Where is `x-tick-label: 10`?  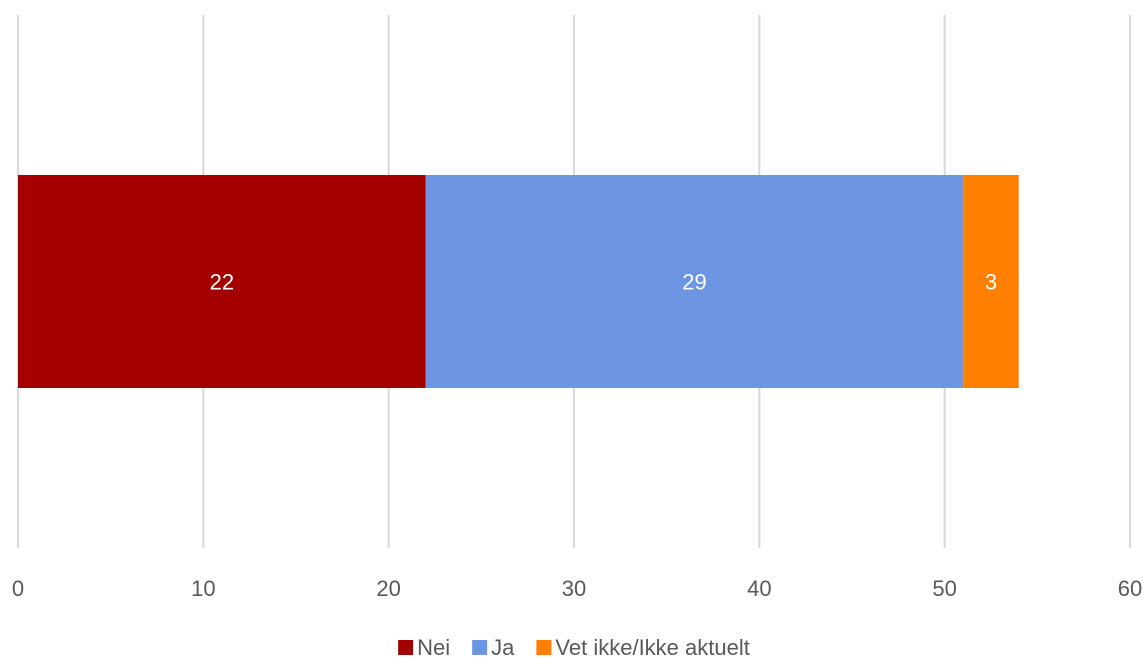 x-tick-label: 10 is located at coordinates (203, 588).